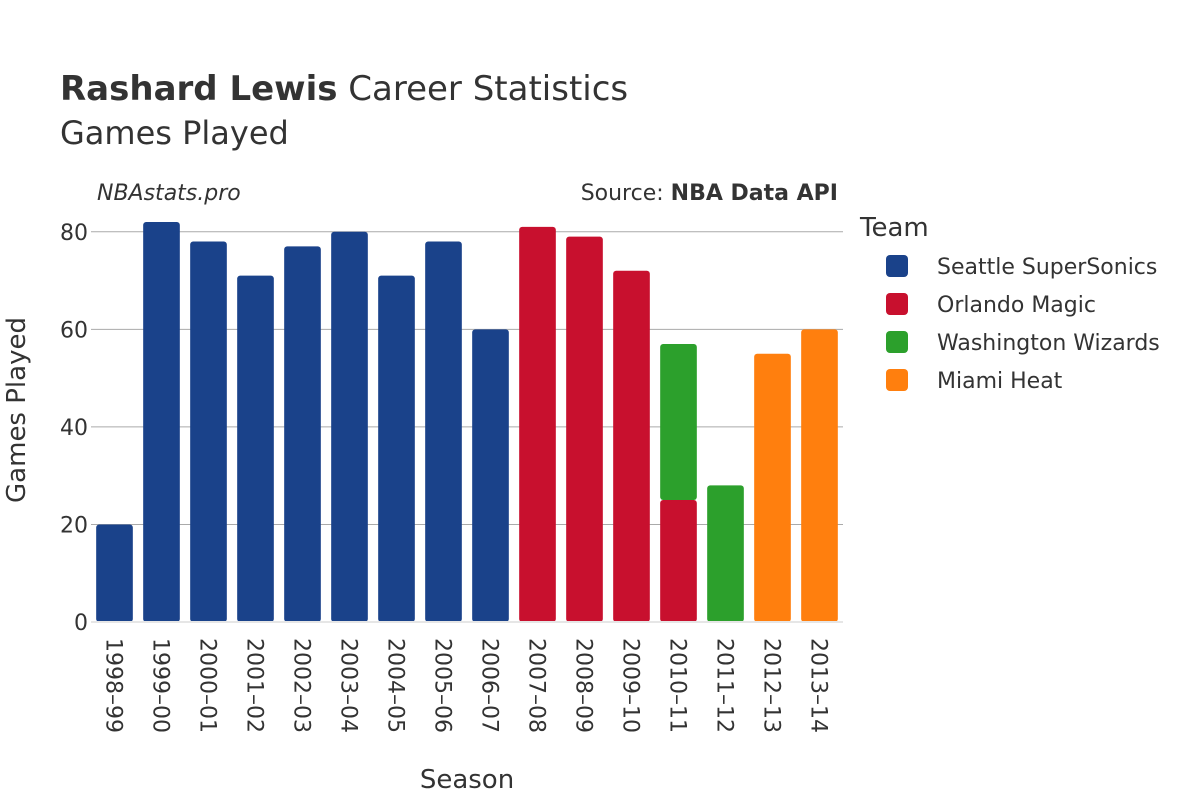  Describe the element at coordinates (17, 410) in the screenshot. I see `y-axis-title: Games Played` at that location.